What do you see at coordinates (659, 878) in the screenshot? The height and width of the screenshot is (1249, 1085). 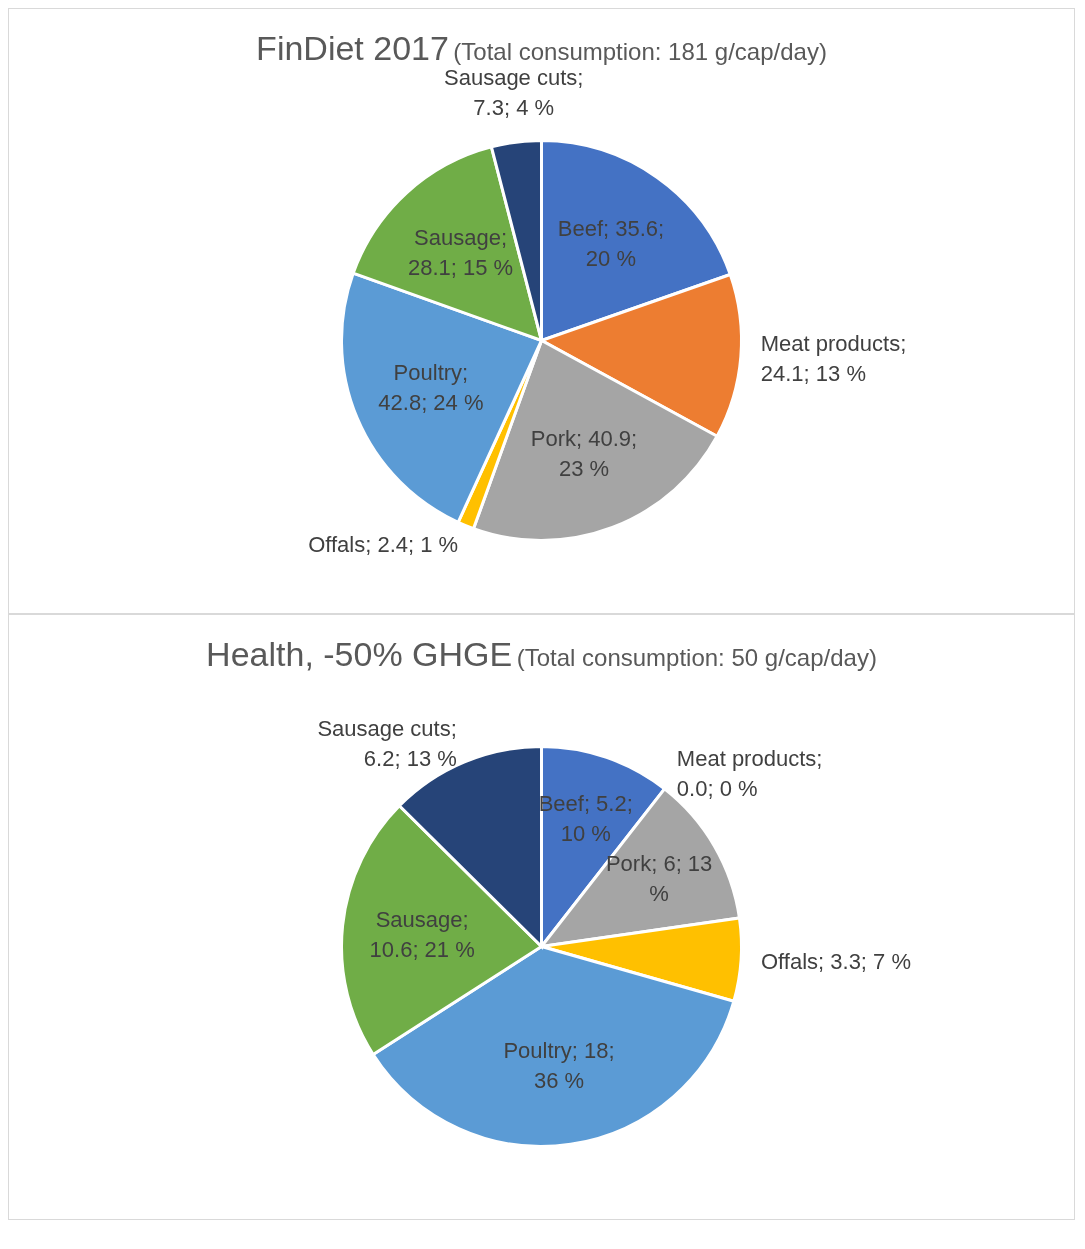 I see `slice-label: Pork; 6; 13 %` at bounding box center [659, 878].